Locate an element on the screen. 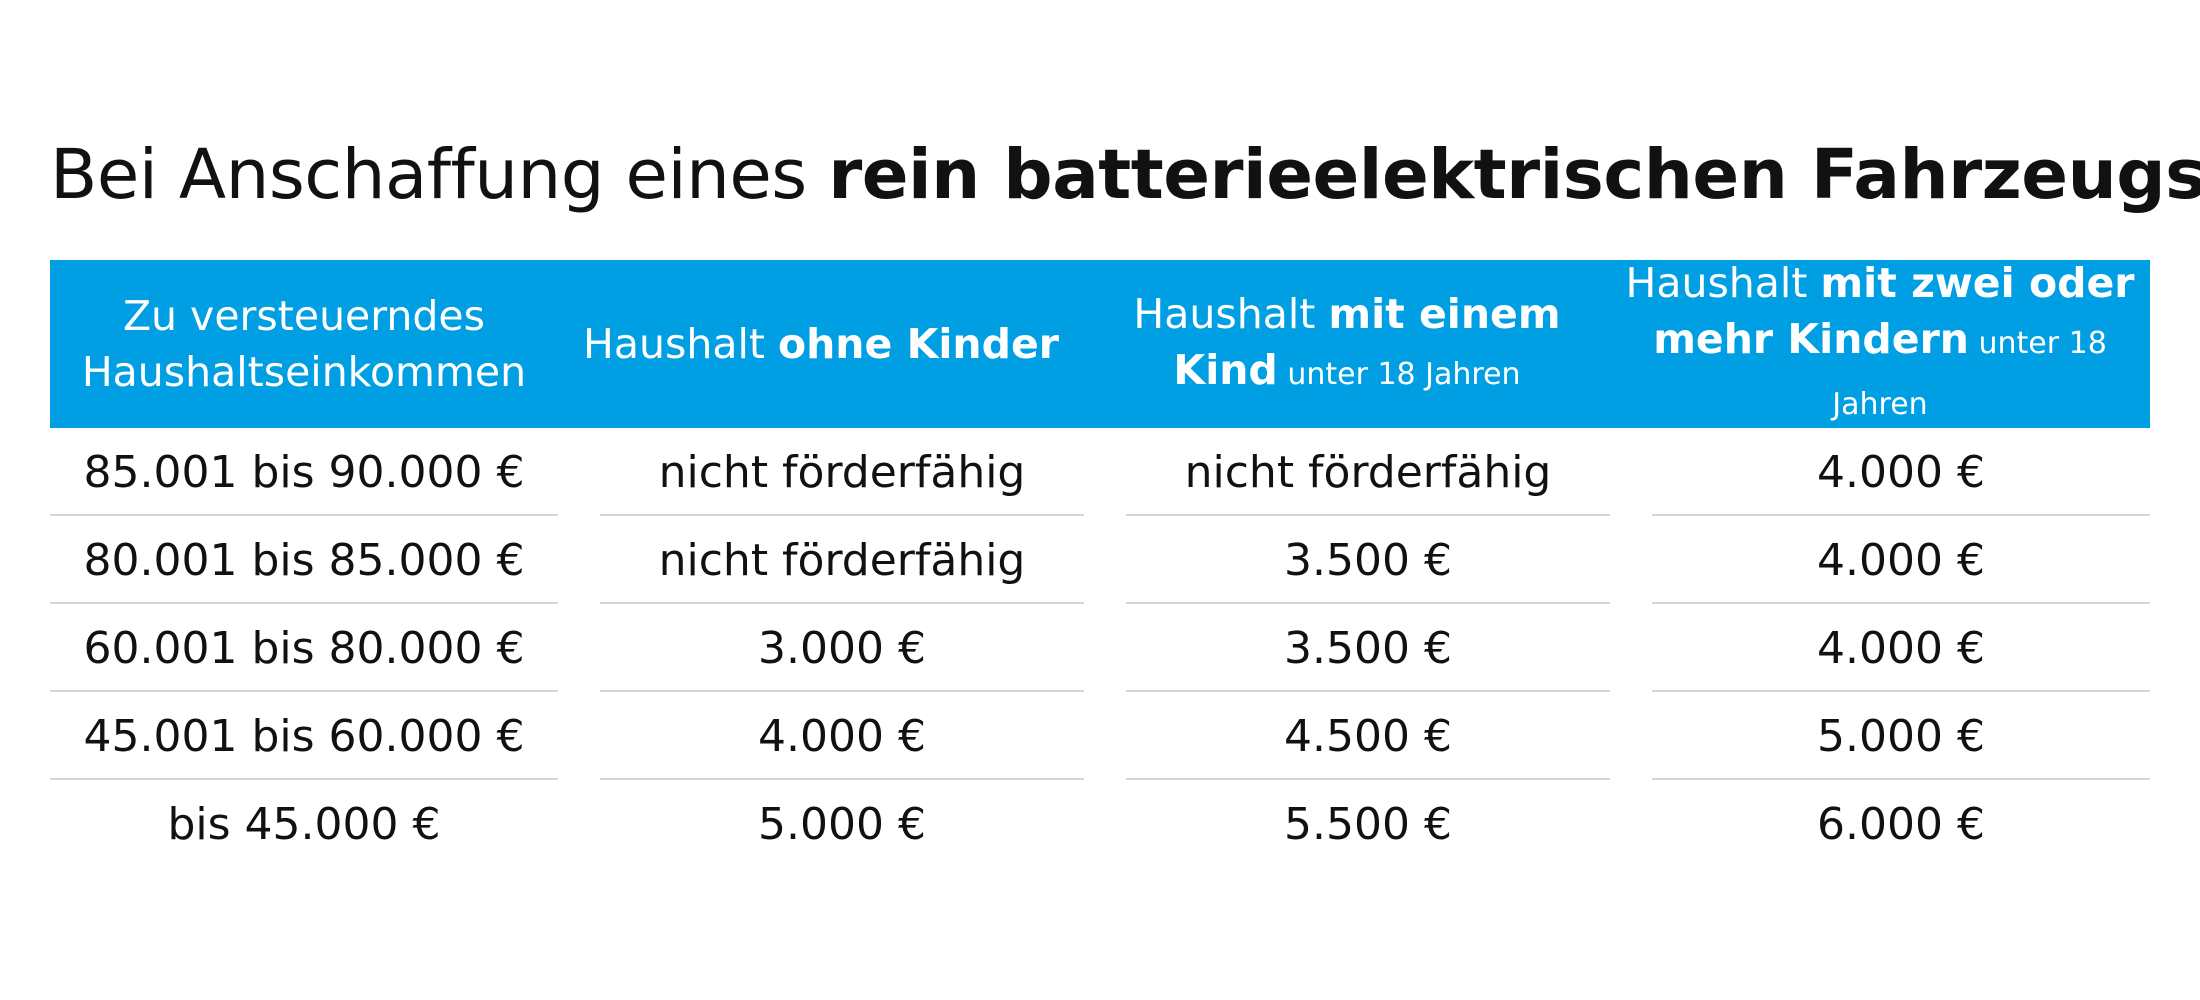 The width and height of the screenshot is (2200, 1000). cell-income: 80.001 bis 85.000 € is located at coordinates (304, 560).